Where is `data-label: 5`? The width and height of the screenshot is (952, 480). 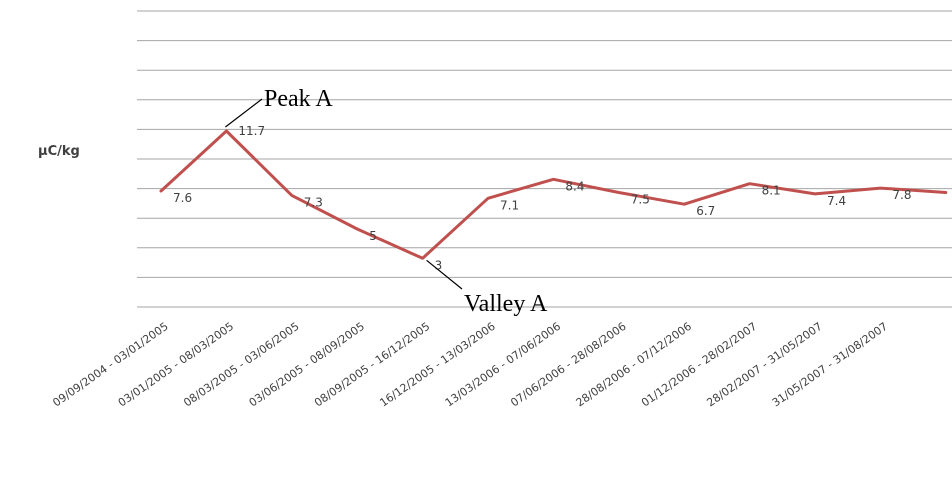
data-label: 5 is located at coordinates (373, 236).